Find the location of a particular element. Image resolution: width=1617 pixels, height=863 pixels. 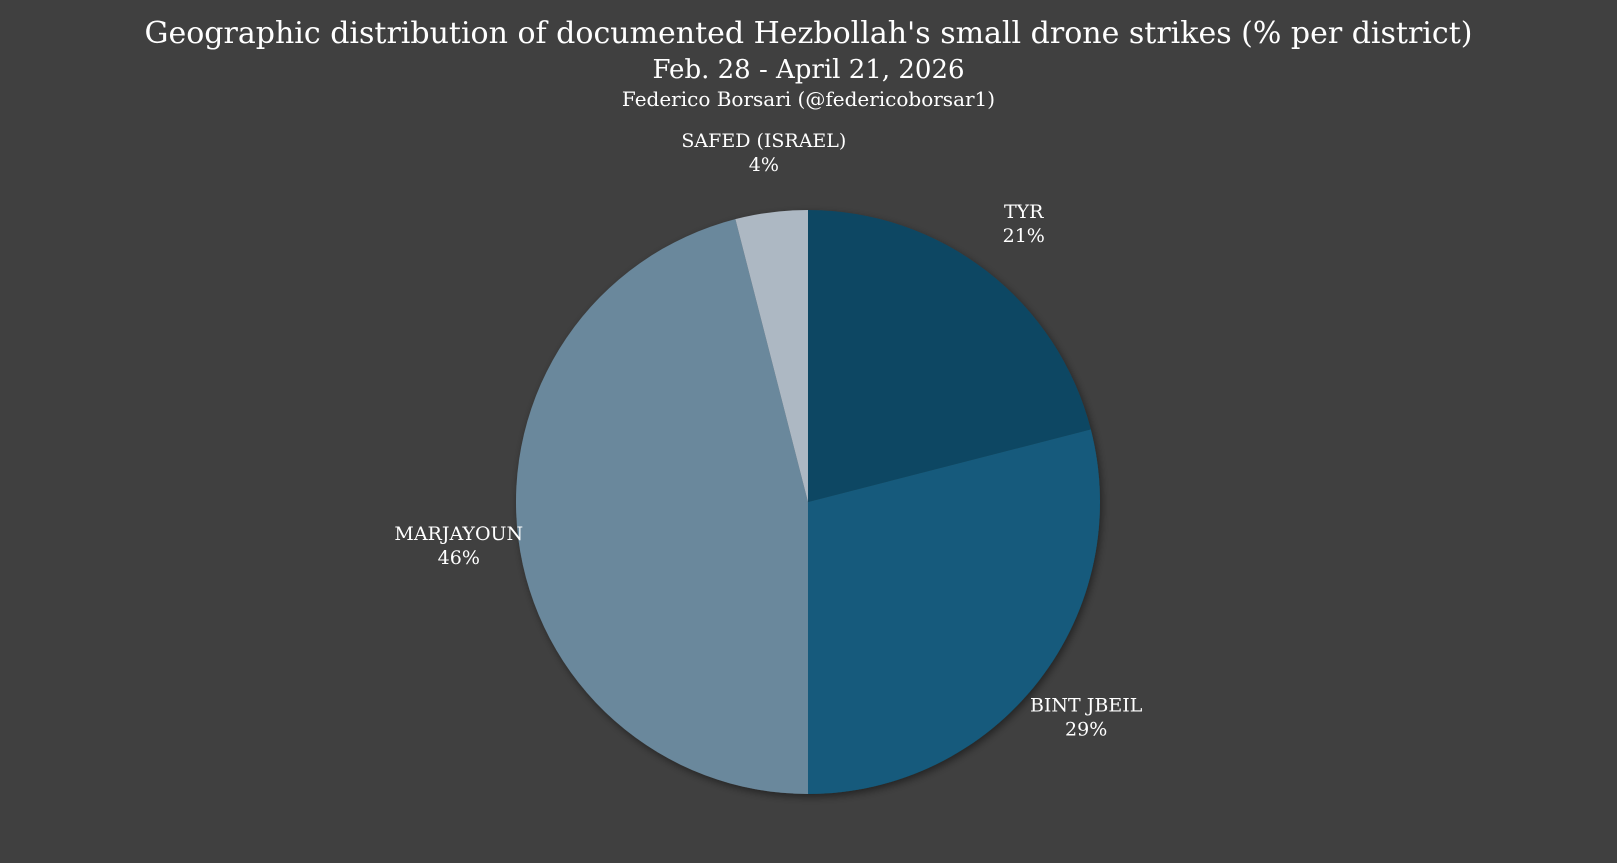

slice-value-tyr: 21% is located at coordinates (1024, 236).